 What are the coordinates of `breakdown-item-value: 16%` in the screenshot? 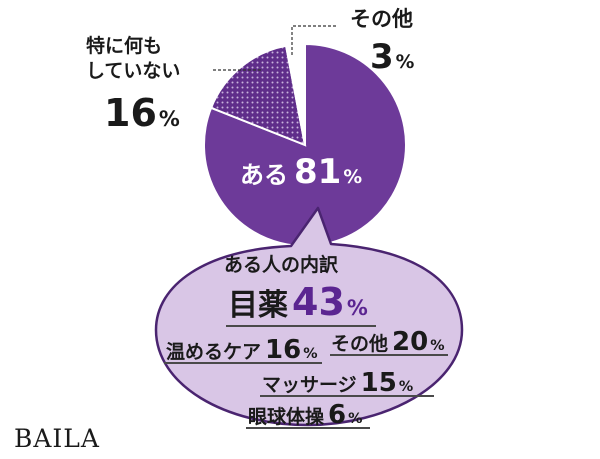 It's located at (291, 350).